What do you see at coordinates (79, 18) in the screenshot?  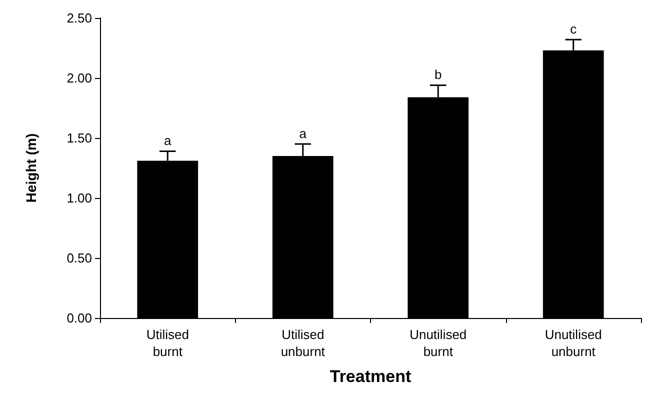 I see `y-tick-label: 2.50` at bounding box center [79, 18].